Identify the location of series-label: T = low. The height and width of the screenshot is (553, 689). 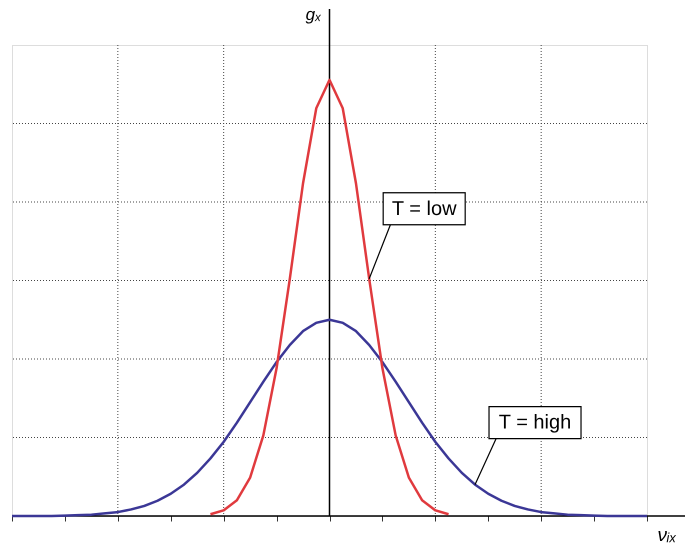
(425, 209).